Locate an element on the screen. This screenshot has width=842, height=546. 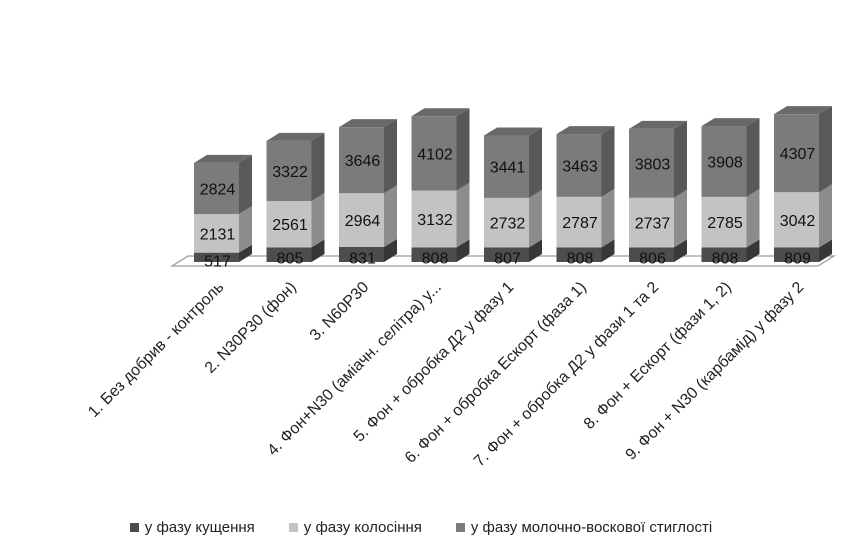
data-label-8-2: 2785 is located at coordinates (725, 223).